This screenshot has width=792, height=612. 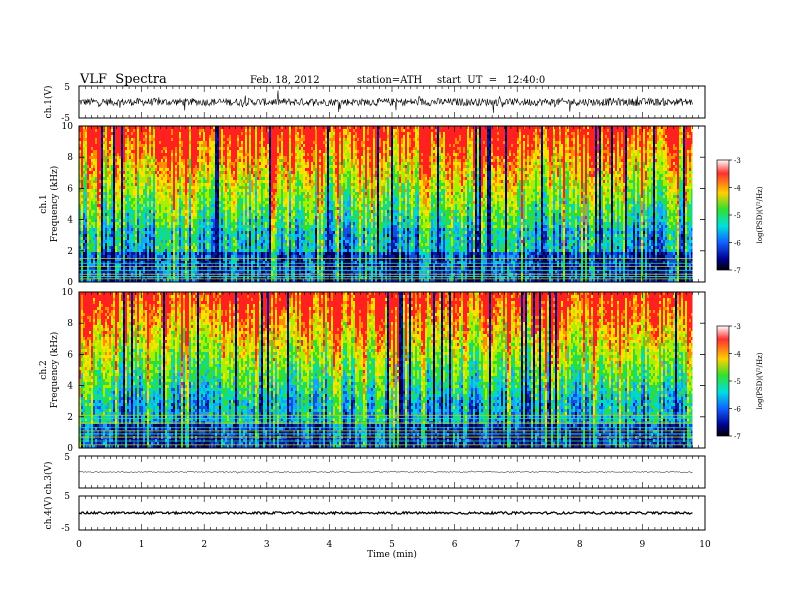 I want to click on ch3-ylabel: ch.3(V), so click(x=48, y=478).